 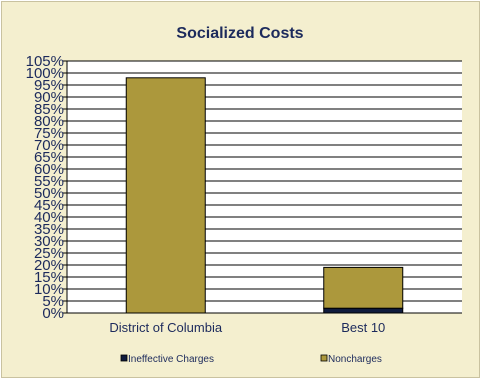 I want to click on y-tick-label: 60%, so click(x=49, y=169).